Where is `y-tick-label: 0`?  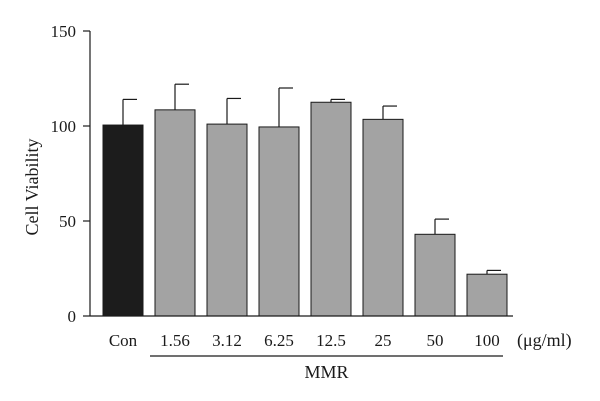 y-tick-label: 0 is located at coordinates (72, 316).